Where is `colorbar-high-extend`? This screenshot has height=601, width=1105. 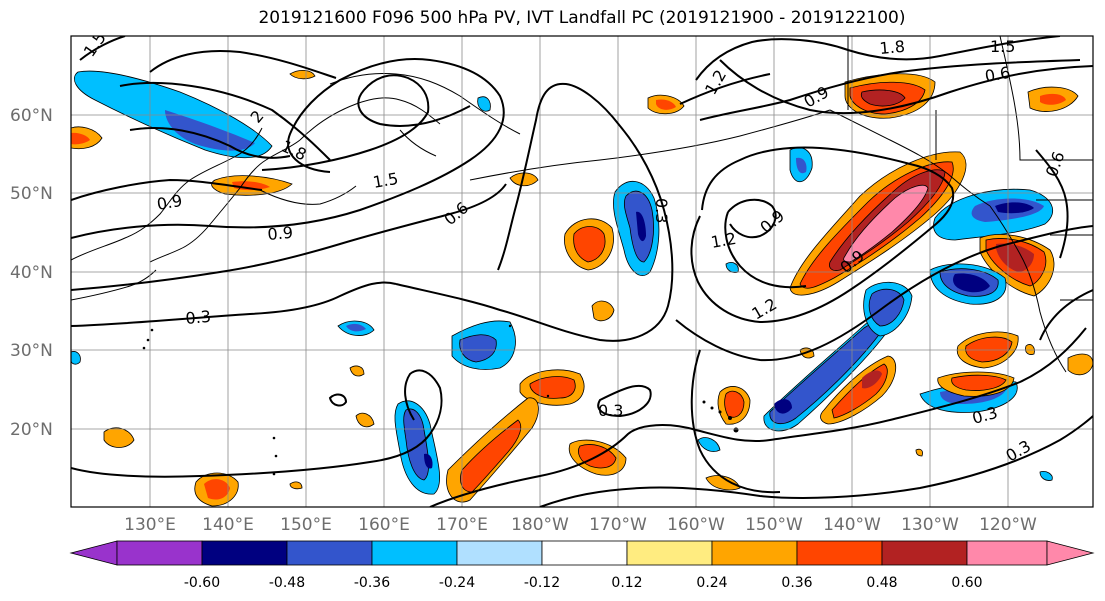
colorbar-high-extend is located at coordinates (1070, 553).